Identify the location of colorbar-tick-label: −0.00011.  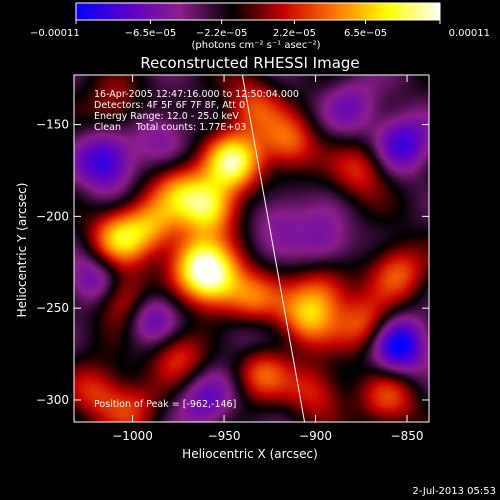
(55, 33).